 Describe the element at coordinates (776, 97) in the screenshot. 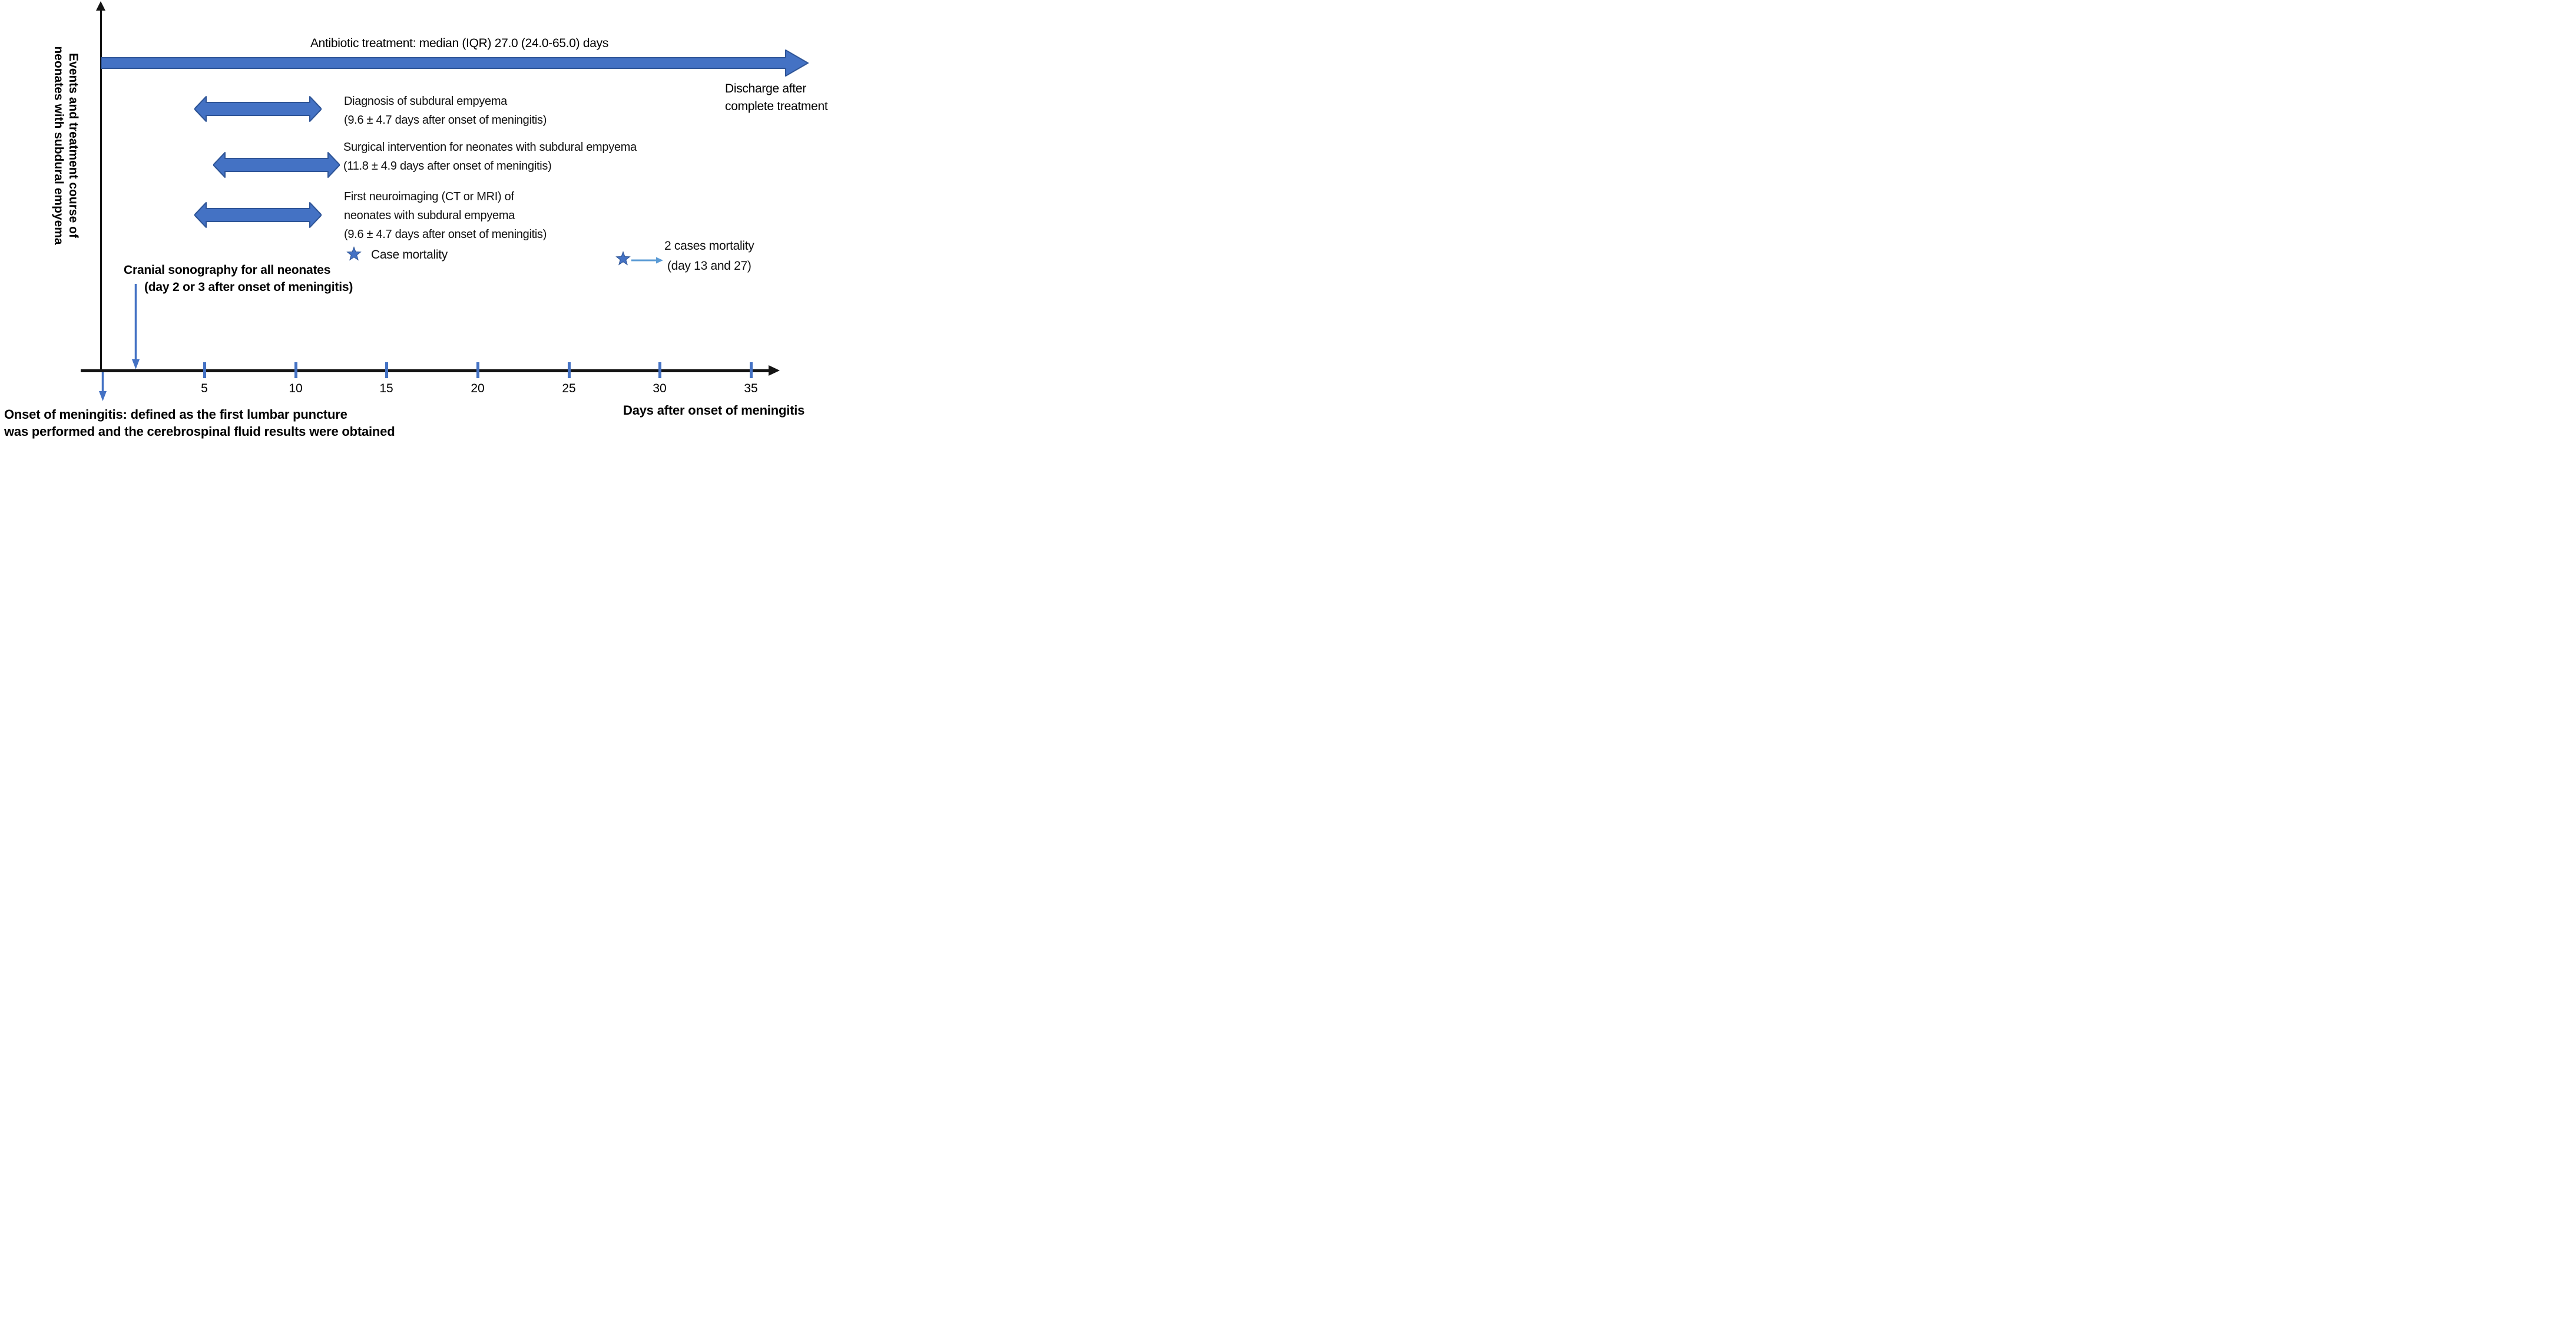

I see `discharge-label: Discharge after complete treatment` at that location.